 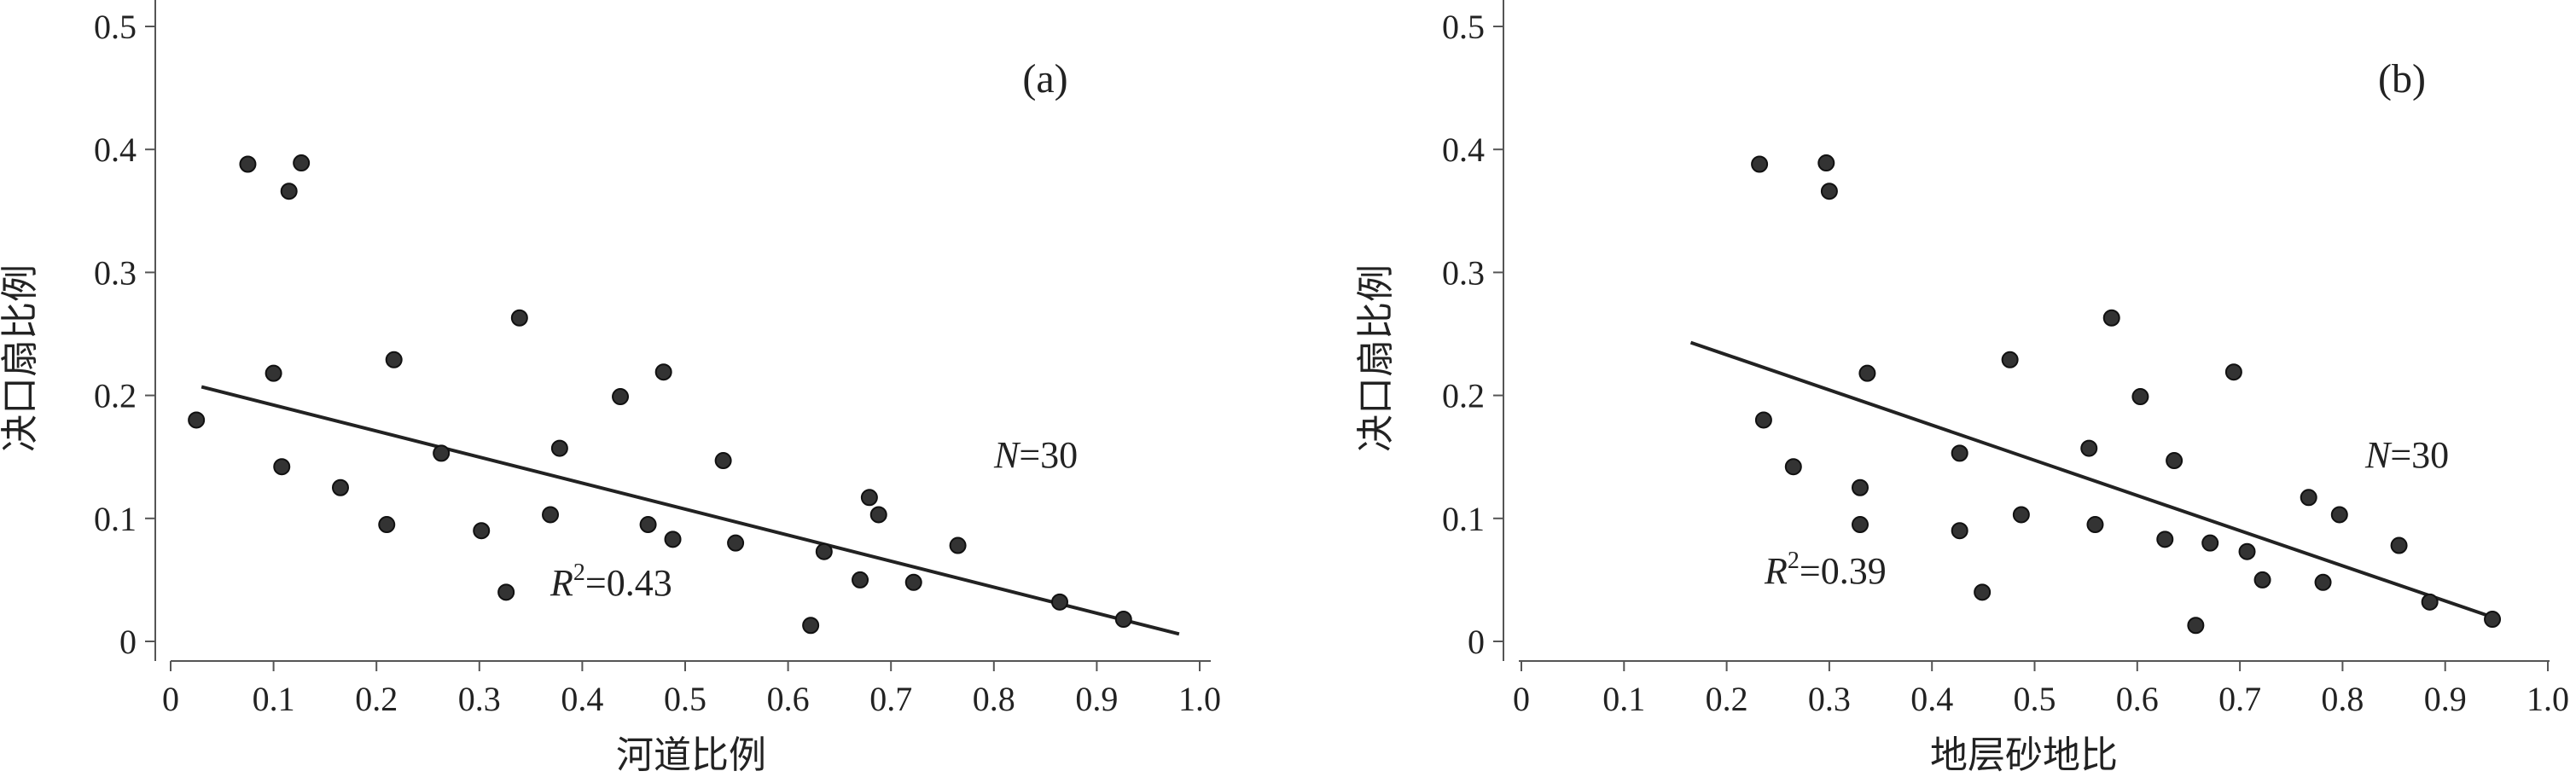 What do you see at coordinates (1463, 396) in the screenshot?
I see `y-tick-label-b-2: 0.2` at bounding box center [1463, 396].